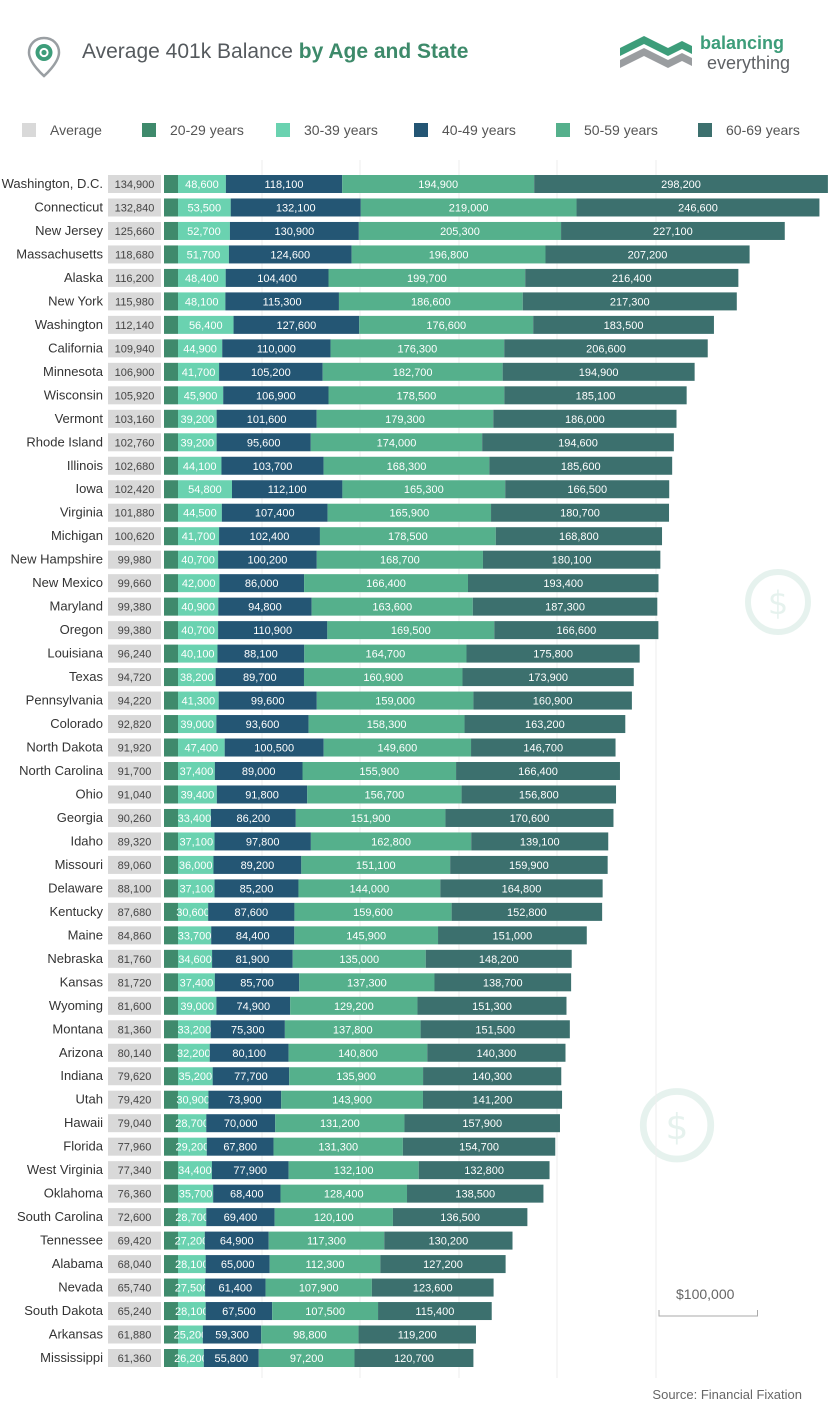  Describe the element at coordinates (250, 1171) in the screenshot. I see `bar-value-label: 77,900` at that location.